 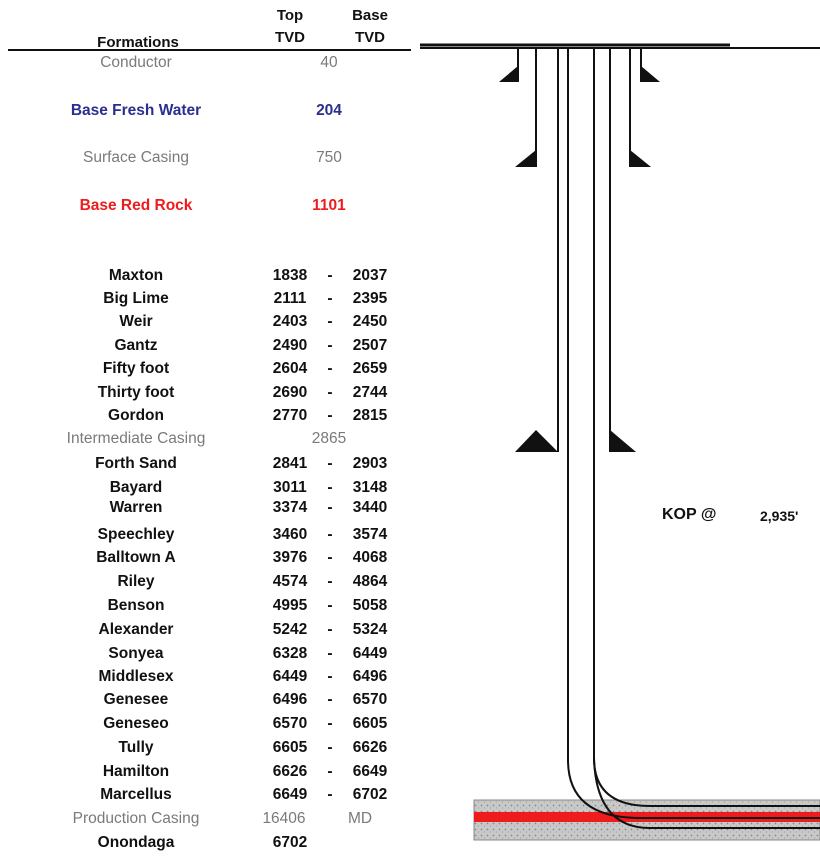 I want to click on formation-row: Big Lime 2111 - 2395, so click(x=205, y=299).